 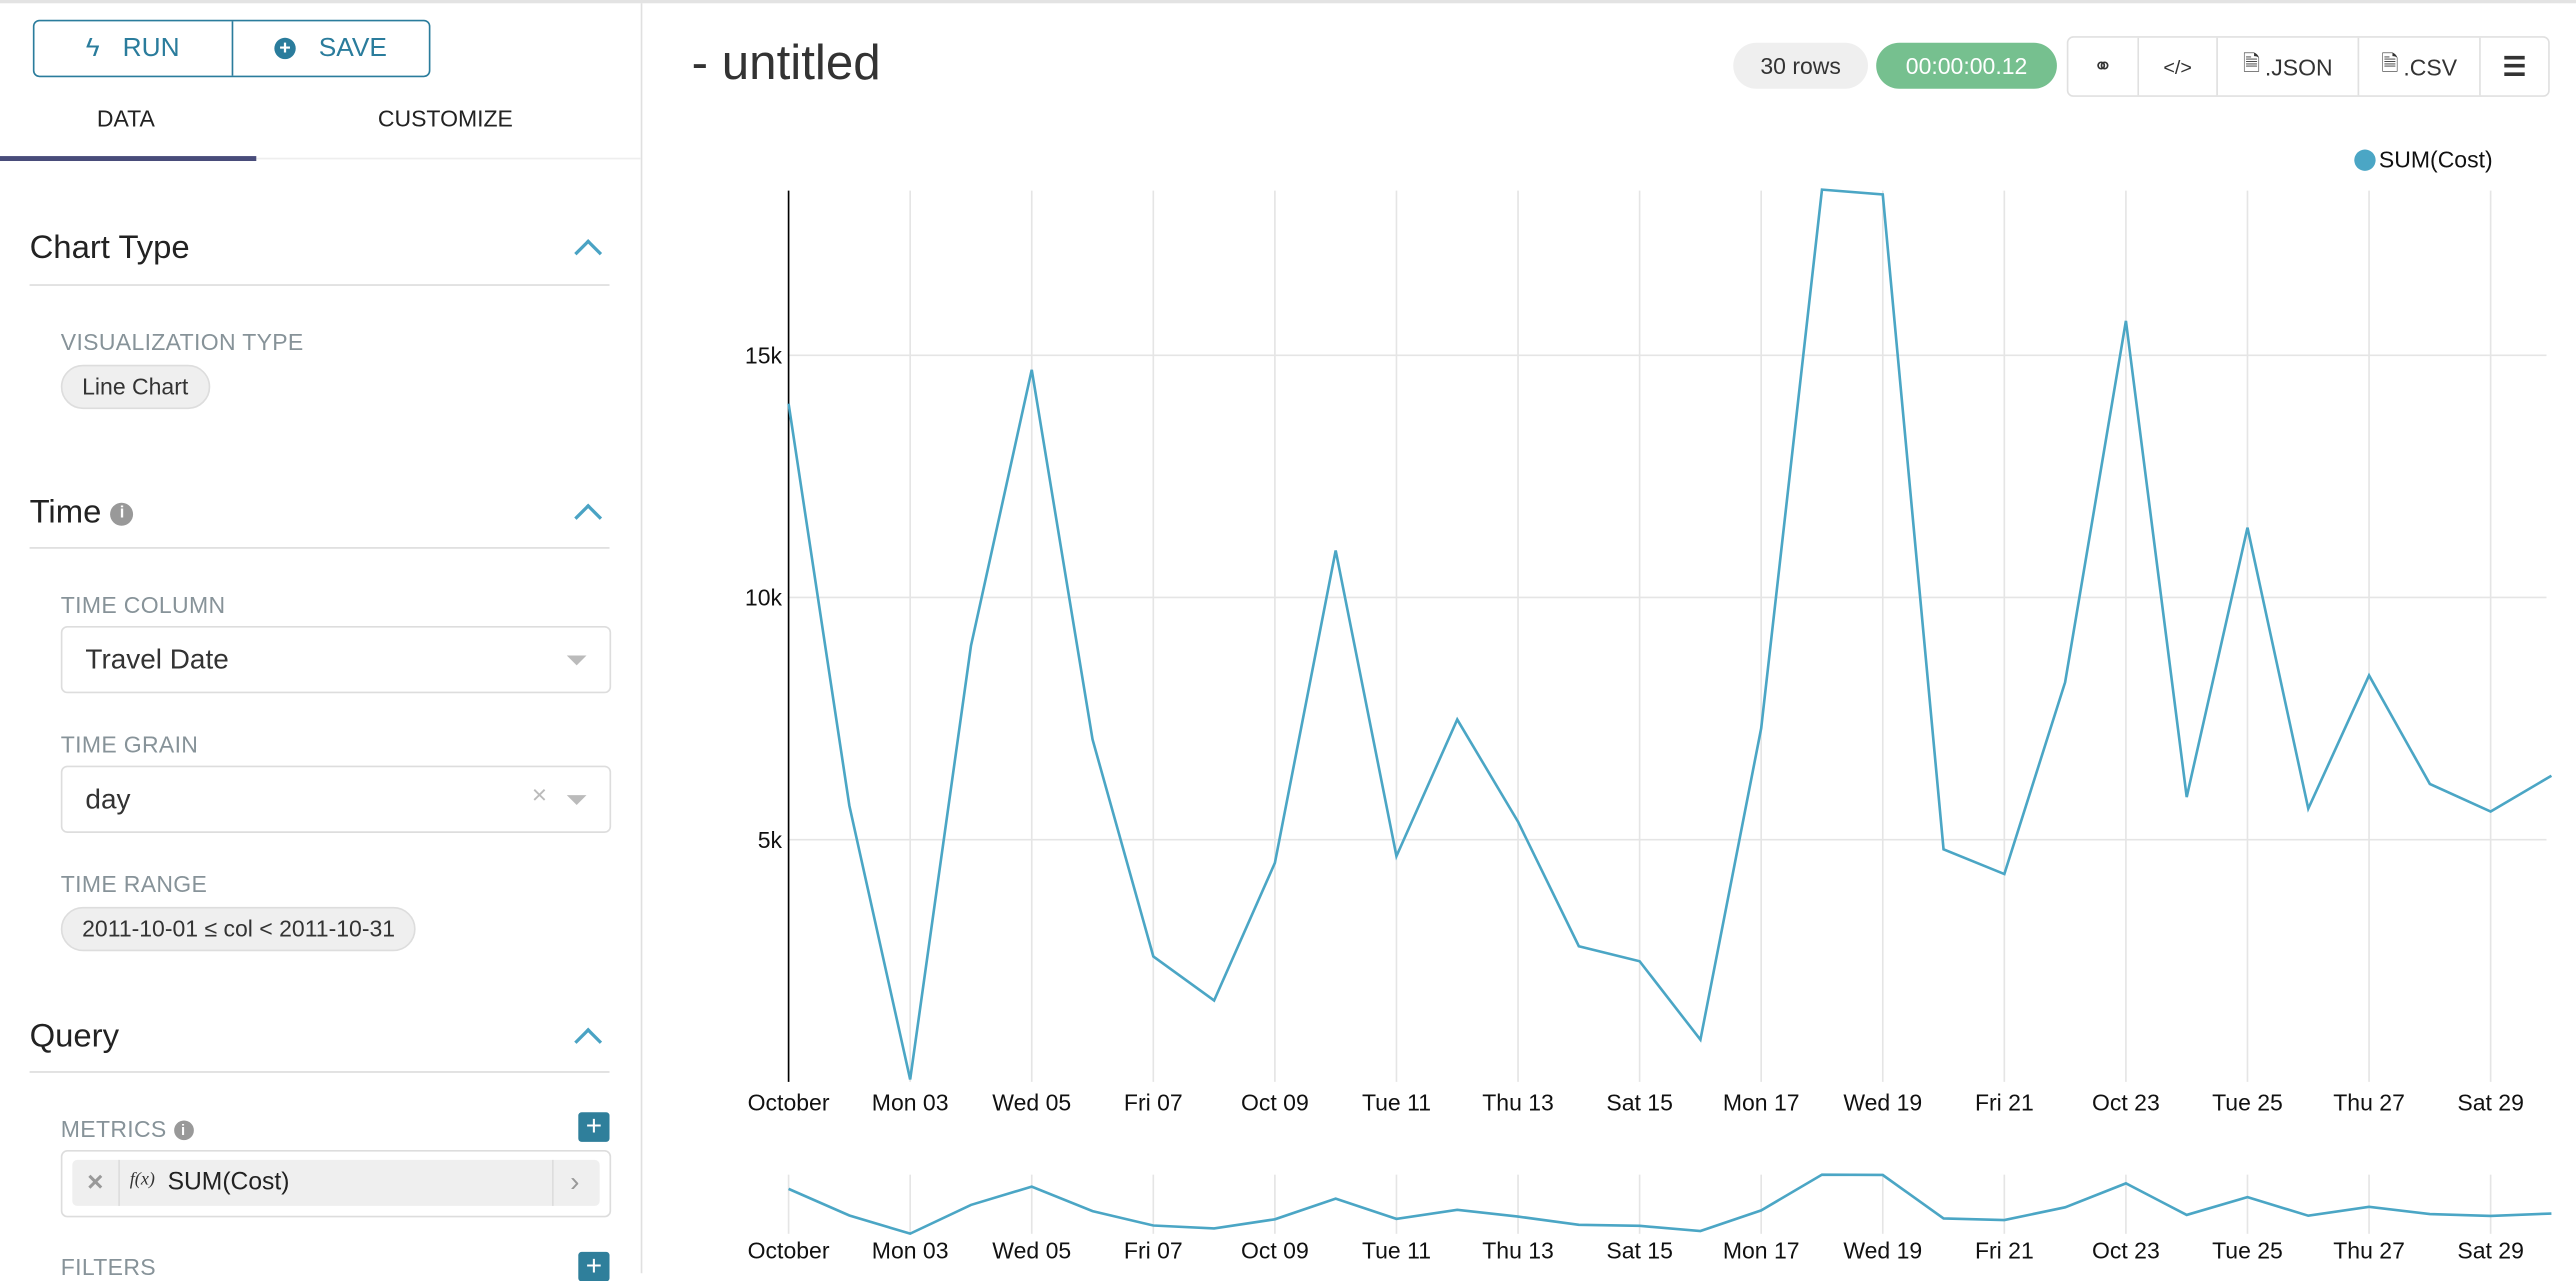 I want to click on brush-x-tick-label: October, so click(x=789, y=1250).